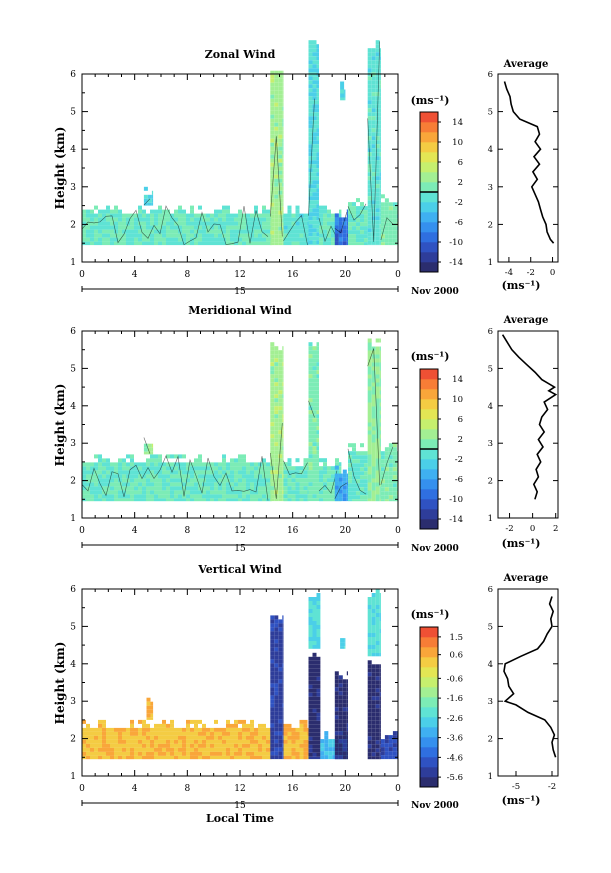 The image size is (611, 873). Describe the element at coordinates (435, 292) in the screenshot. I see `zonal-date-suffix: Nov 2000` at that location.